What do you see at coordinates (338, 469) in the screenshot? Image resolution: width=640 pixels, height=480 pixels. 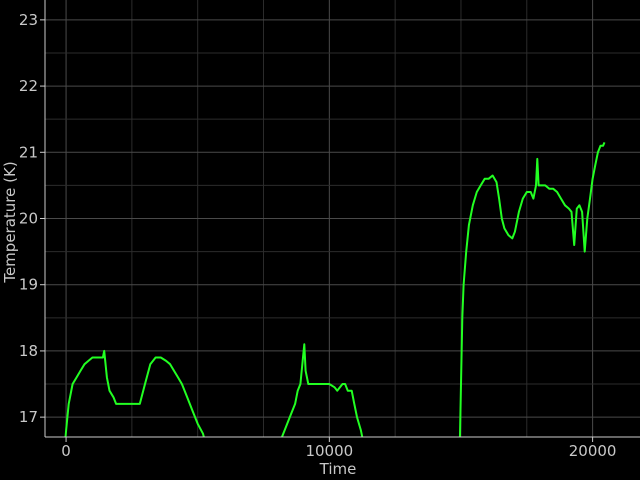 I see `x-axis-label: Time` at bounding box center [338, 469].